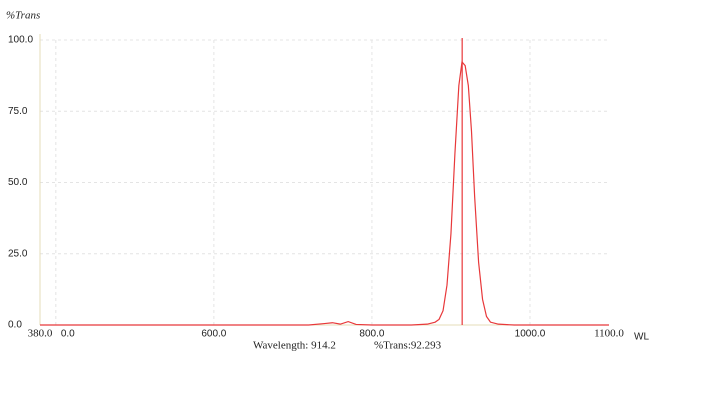 The width and height of the screenshot is (718, 403). What do you see at coordinates (20, 40) in the screenshot?
I see `y-tick-label: 100.0` at bounding box center [20, 40].